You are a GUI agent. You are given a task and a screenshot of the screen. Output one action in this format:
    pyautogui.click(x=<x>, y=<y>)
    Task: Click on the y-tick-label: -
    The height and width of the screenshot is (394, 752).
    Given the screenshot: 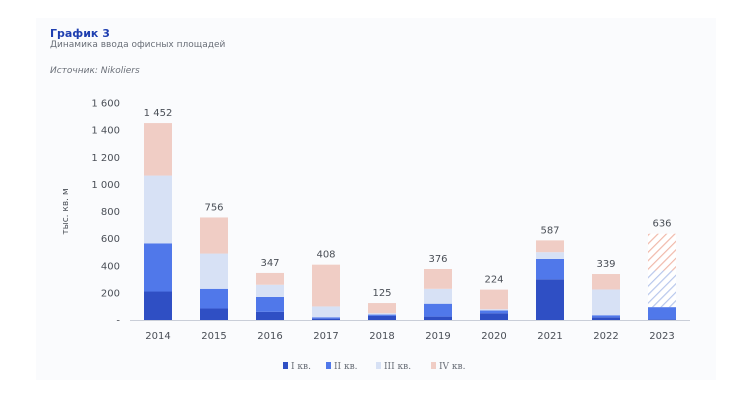 What is the action you would take?
    pyautogui.click(x=118, y=321)
    